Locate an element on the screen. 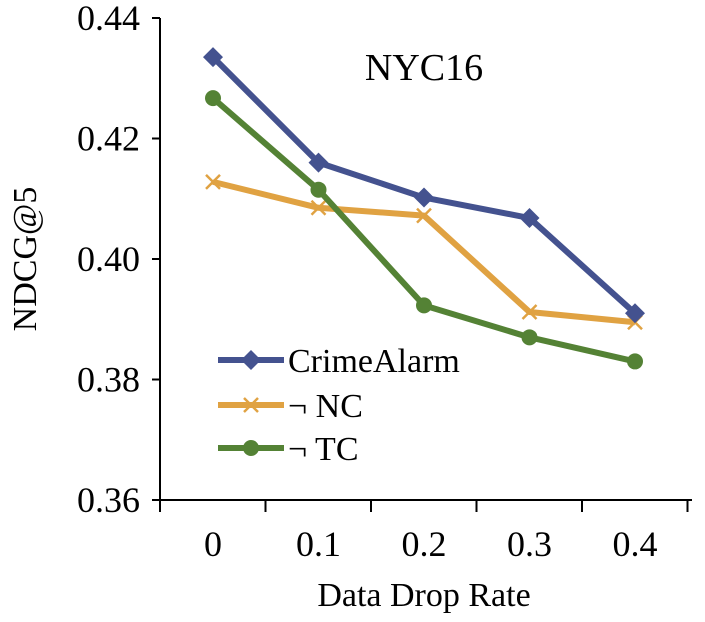  y-tick-label: 0.40 is located at coordinates (108, 259).